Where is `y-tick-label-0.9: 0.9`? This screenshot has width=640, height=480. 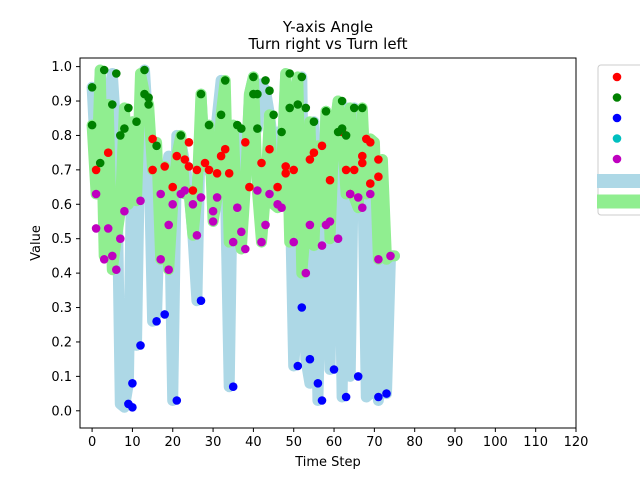
y-tick-label-0.9: 0.9 is located at coordinates (61, 102).